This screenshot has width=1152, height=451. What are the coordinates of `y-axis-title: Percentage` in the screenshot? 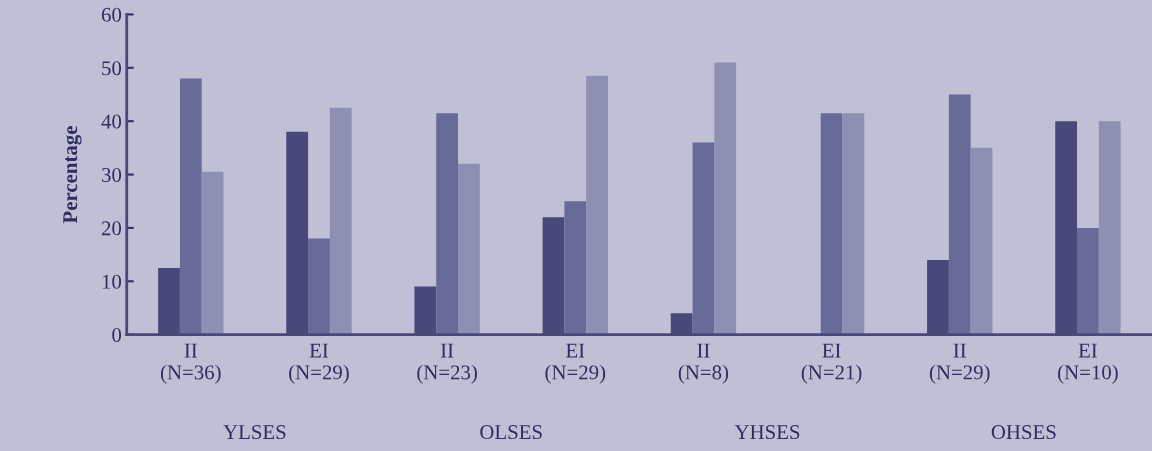 It's located at (72, 175).